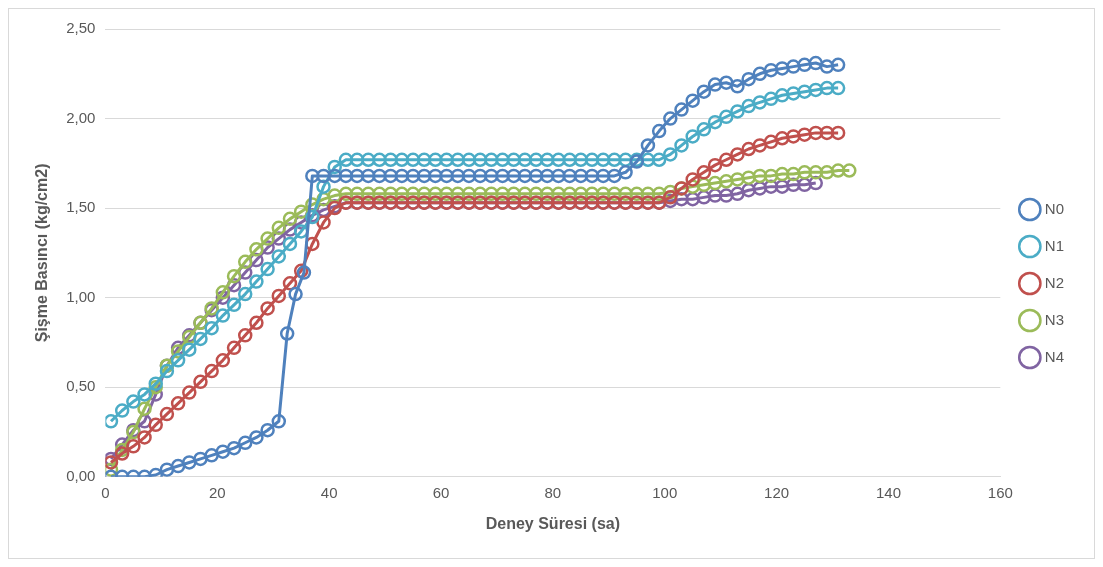 This screenshot has height=567, width=1103. I want to click on legend-label: N4, so click(1054, 356).